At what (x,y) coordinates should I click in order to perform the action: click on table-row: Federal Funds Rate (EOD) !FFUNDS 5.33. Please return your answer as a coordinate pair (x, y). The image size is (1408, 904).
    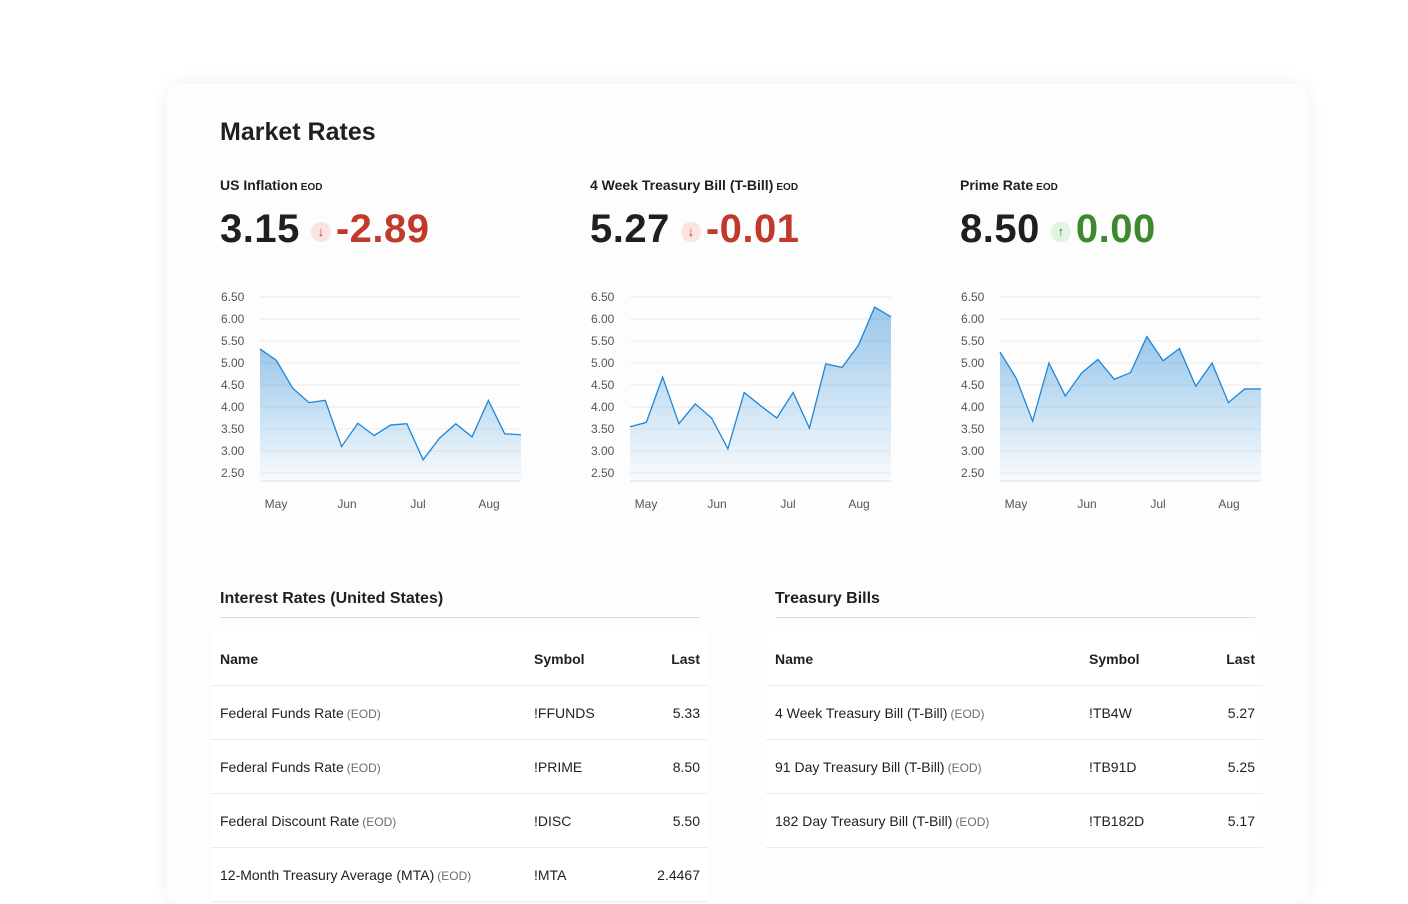
    Looking at the image, I should click on (459, 713).